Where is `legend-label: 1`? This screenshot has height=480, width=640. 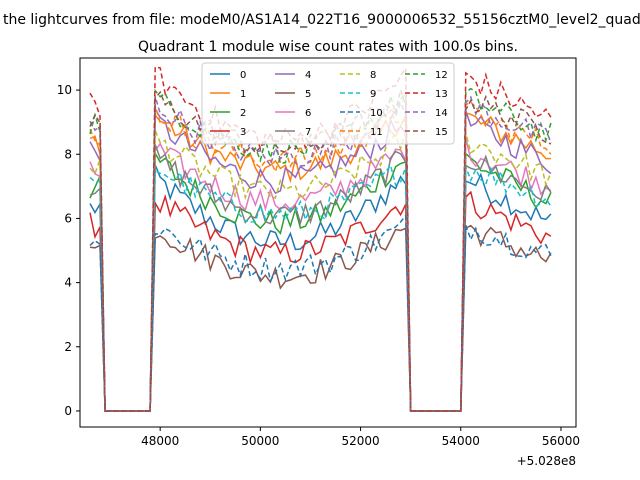 legend-label: 1 is located at coordinates (243, 94).